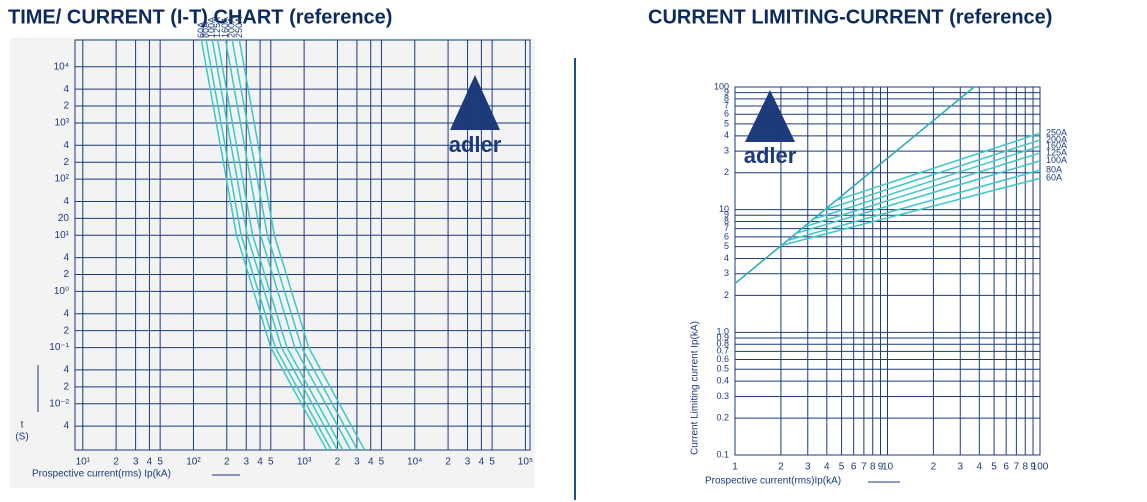 Image resolution: width=1147 pixels, height=502 pixels. I want to click on y-axis-label: t, so click(22, 425).